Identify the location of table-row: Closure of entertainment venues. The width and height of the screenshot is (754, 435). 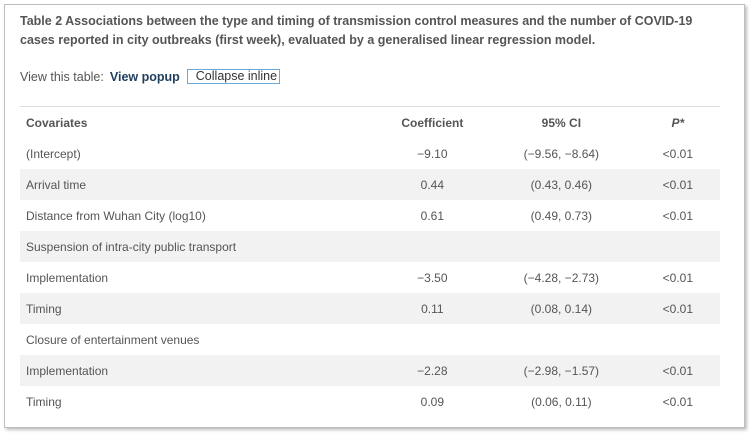
(370, 339).